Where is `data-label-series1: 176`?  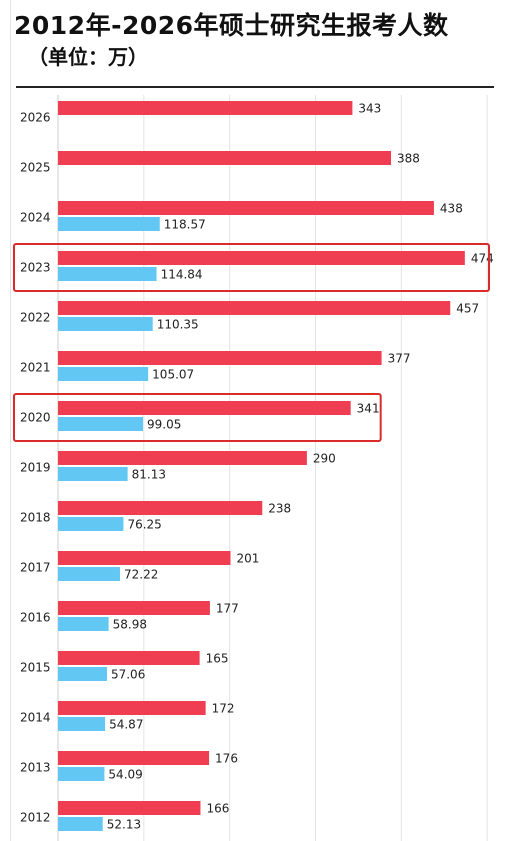 data-label-series1: 176 is located at coordinates (226, 759).